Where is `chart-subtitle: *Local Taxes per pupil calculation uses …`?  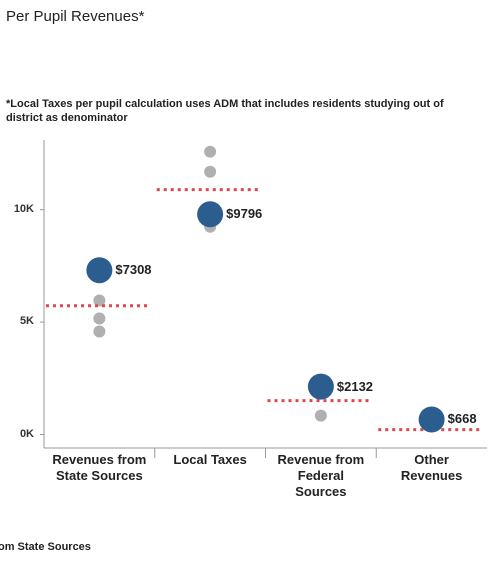 chart-subtitle: *Local Taxes per pupil calculation uses … is located at coordinates (225, 111).